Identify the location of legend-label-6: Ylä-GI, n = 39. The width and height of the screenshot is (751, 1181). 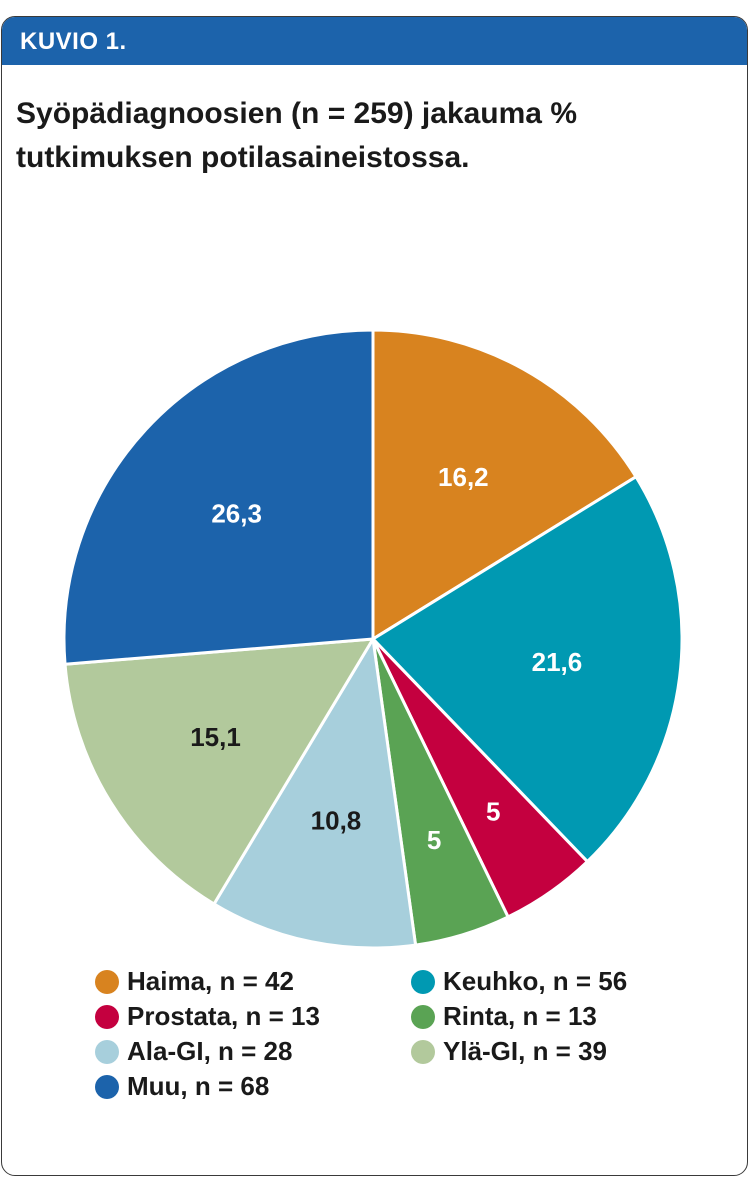
(525, 1051).